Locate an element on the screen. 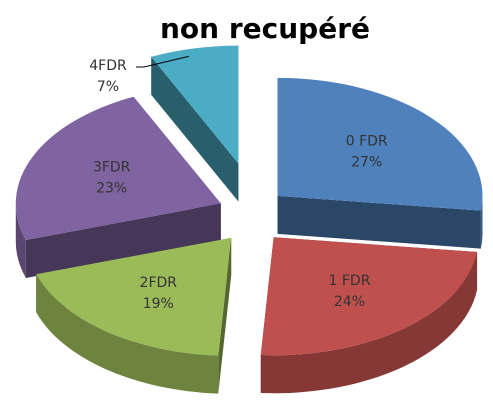 This screenshot has height=401, width=493. slice-value-label: 19% is located at coordinates (158, 304).